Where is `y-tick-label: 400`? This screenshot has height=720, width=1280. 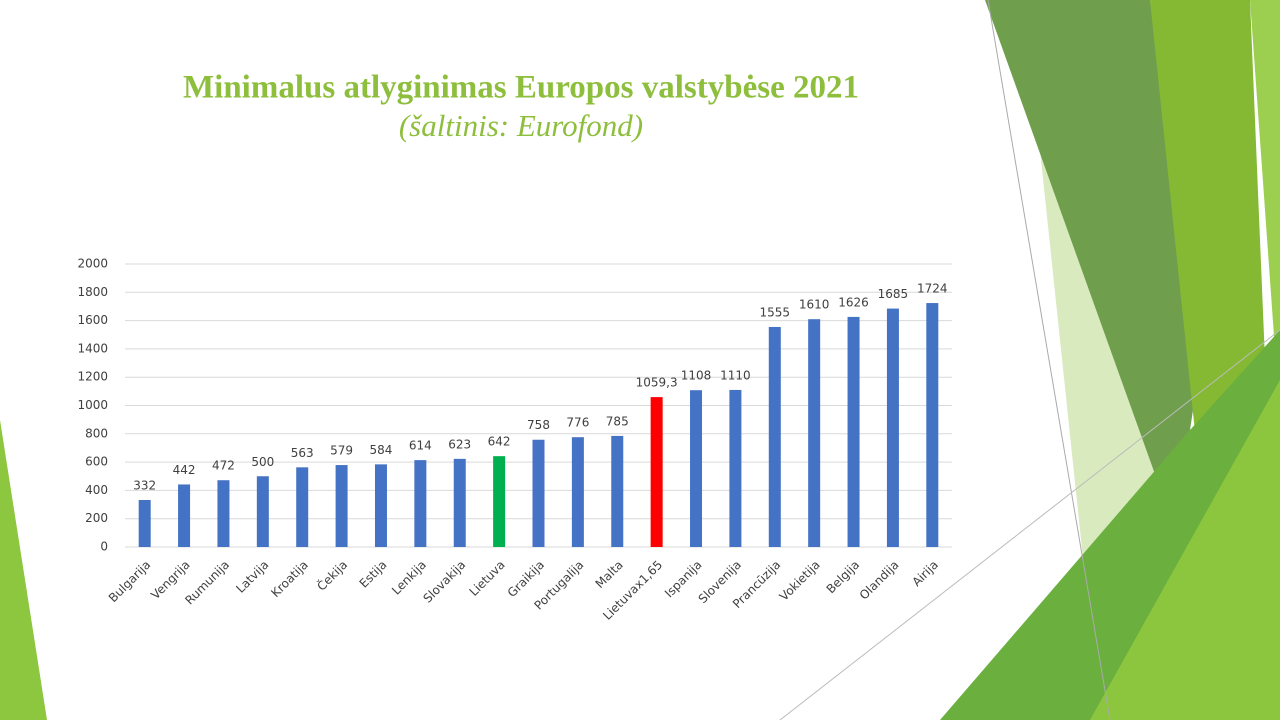
y-tick-label: 400 is located at coordinates (96, 490).